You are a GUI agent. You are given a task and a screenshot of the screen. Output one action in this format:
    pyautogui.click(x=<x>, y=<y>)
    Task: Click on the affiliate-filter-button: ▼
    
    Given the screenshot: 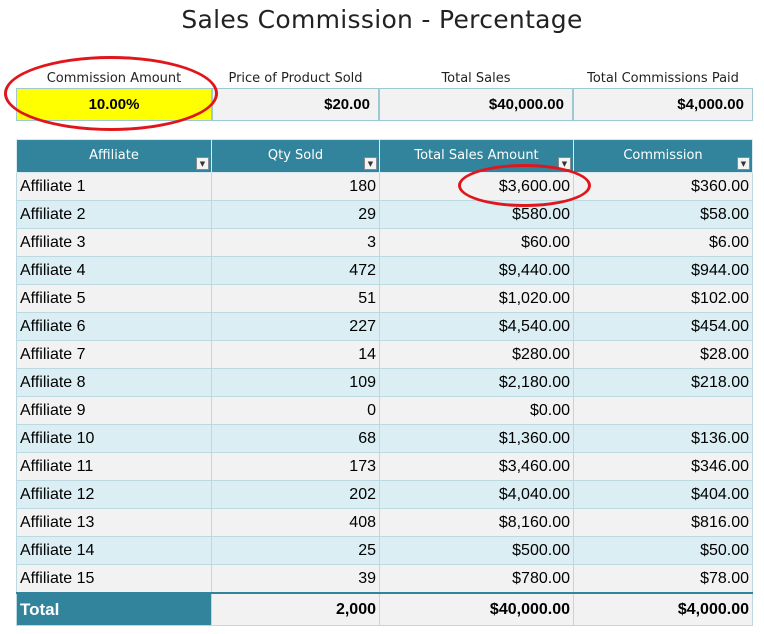 What is the action you would take?
    pyautogui.click(x=202, y=163)
    